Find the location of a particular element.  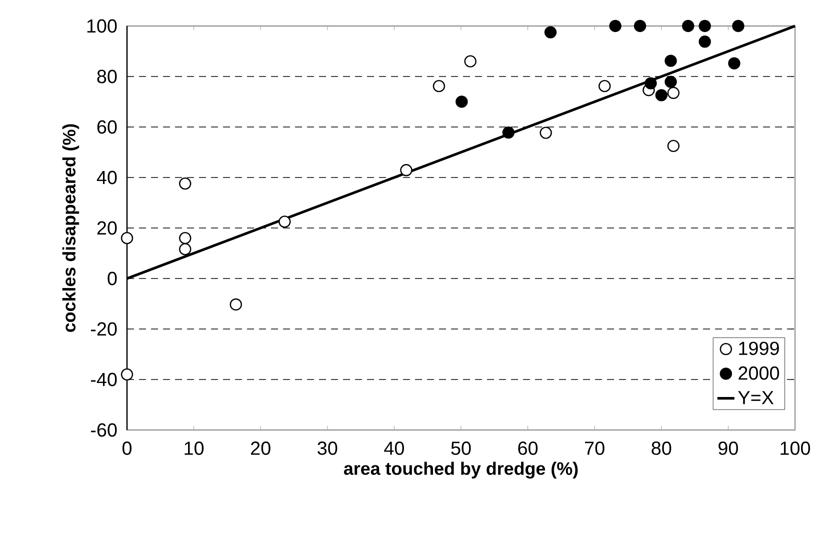

x-tick-label: 90 is located at coordinates (728, 448).